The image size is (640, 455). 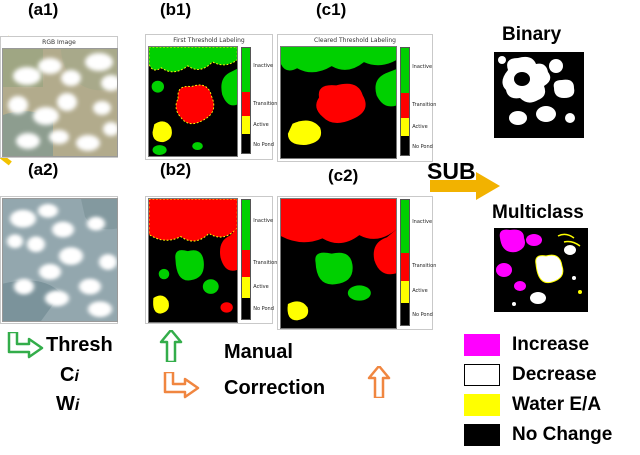 What do you see at coordinates (193, 101) in the screenshot?
I see `threshold-map-b1` at bounding box center [193, 101].